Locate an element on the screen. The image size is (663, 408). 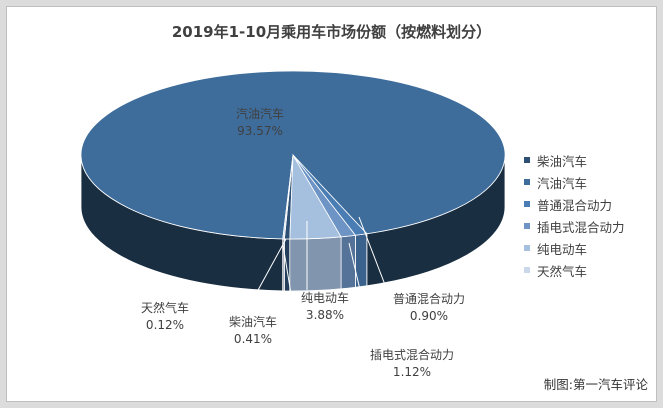
chart-legend: 柴油汽车 汽油汽车 普通混合动力 插电式混合动力 纯电动车 天然气车 is located at coordinates (574, 215).